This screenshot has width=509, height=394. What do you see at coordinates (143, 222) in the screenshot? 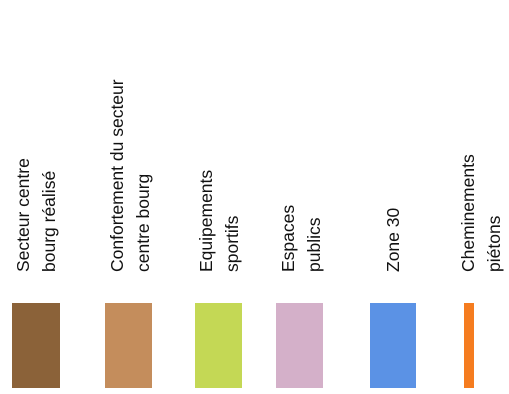
I see `legend-label-line: centre bourg` at bounding box center [143, 222].